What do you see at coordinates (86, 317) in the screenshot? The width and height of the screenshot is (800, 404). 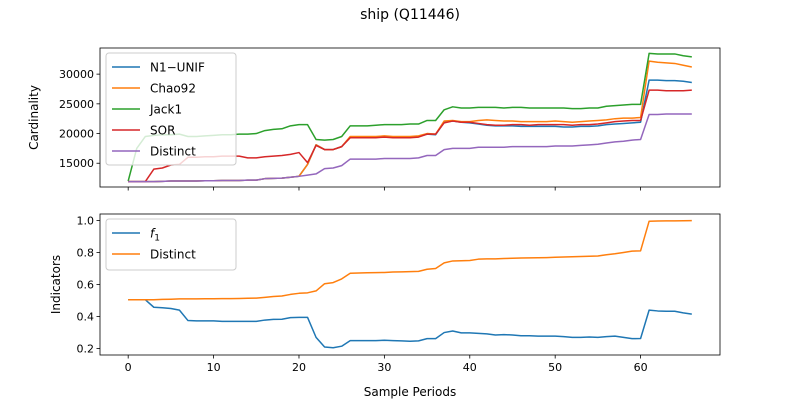 I see `y-tick-label: 0.4` at bounding box center [86, 317].